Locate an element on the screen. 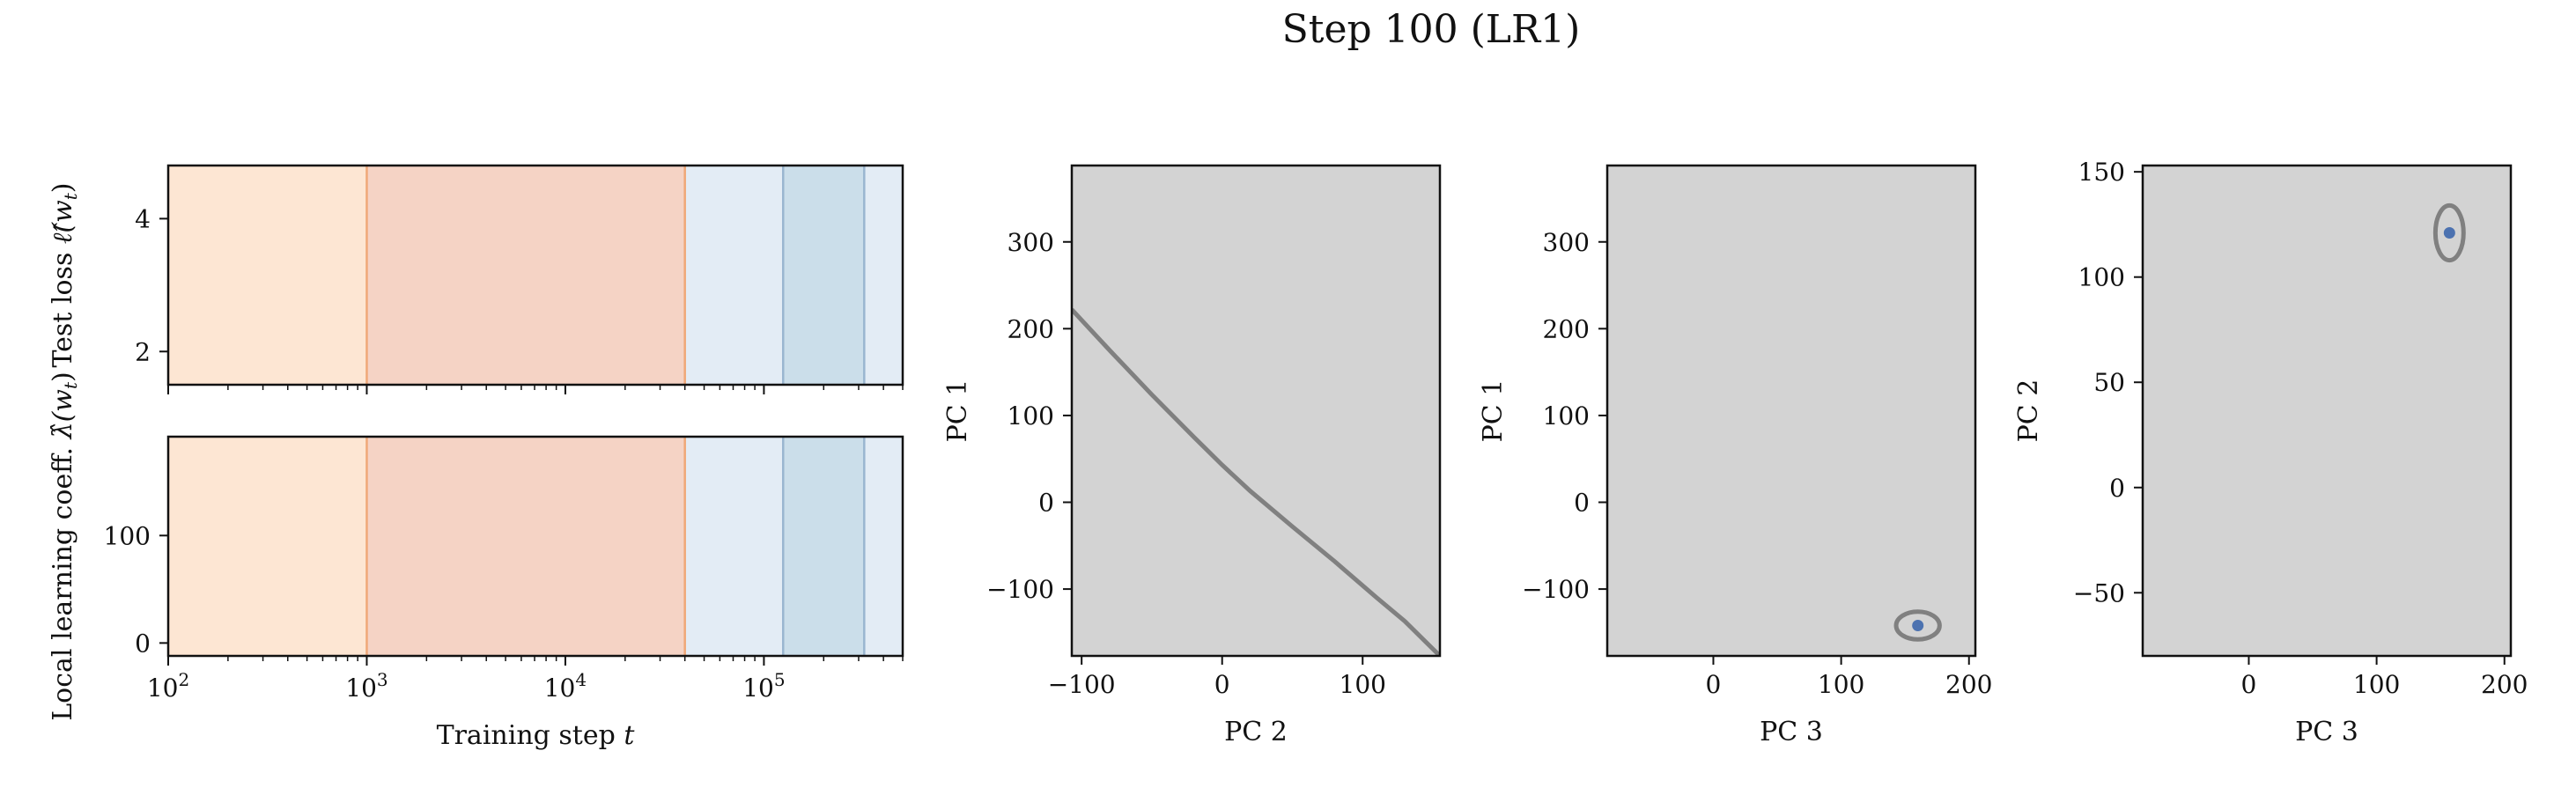 This screenshot has height=795, width=2576. figure-title: Step 100 (LR1) is located at coordinates (1431, 29).